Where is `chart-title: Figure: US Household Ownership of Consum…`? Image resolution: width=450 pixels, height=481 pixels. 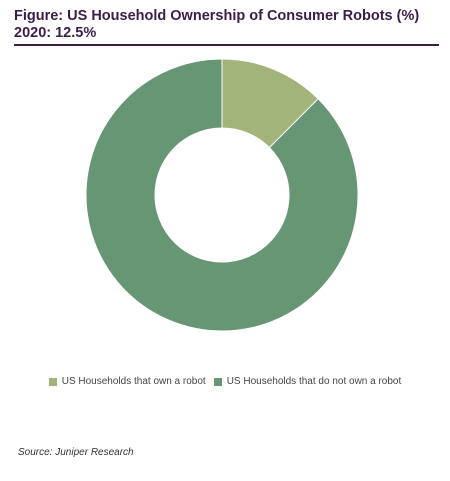
chart-title: Figure: US Household Ownership of Consum… is located at coordinates (217, 24).